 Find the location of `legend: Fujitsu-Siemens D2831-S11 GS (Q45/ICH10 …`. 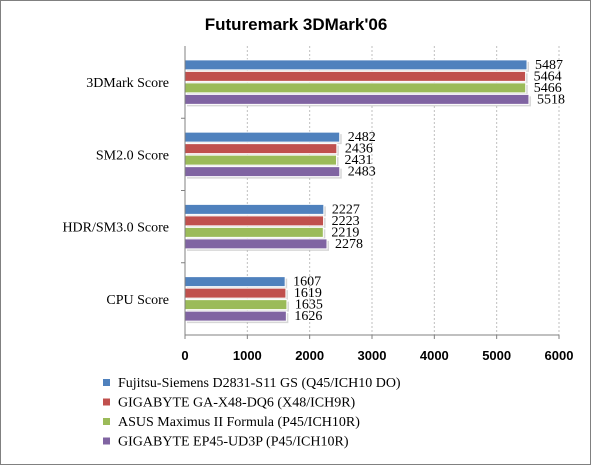

legend: Fujitsu-Siemens D2831-S11 GS (Q45/ICH10 … is located at coordinates (252, 413).